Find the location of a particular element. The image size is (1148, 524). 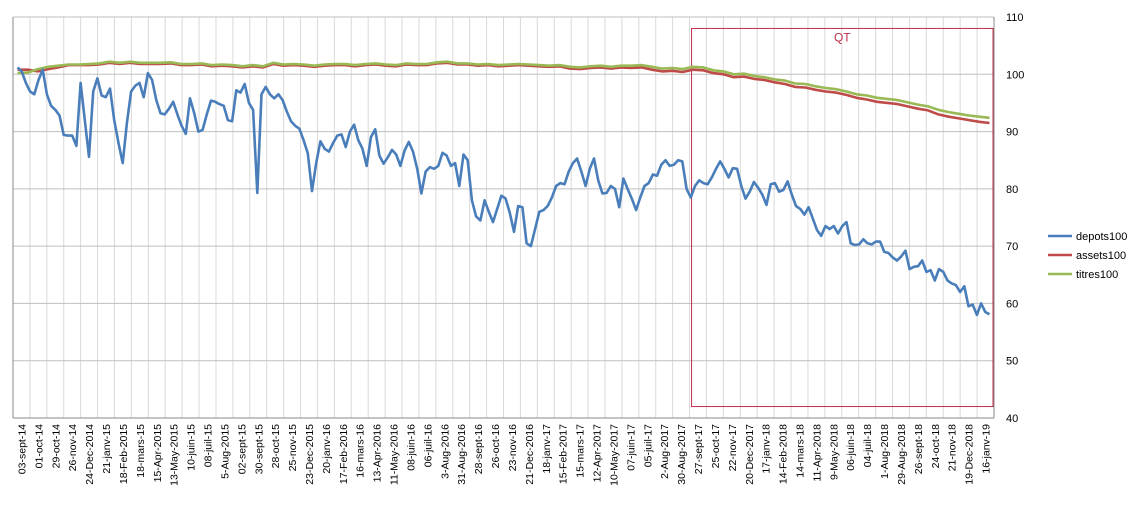

legend: depots100 assets100 titres100 is located at coordinates (1087, 256).